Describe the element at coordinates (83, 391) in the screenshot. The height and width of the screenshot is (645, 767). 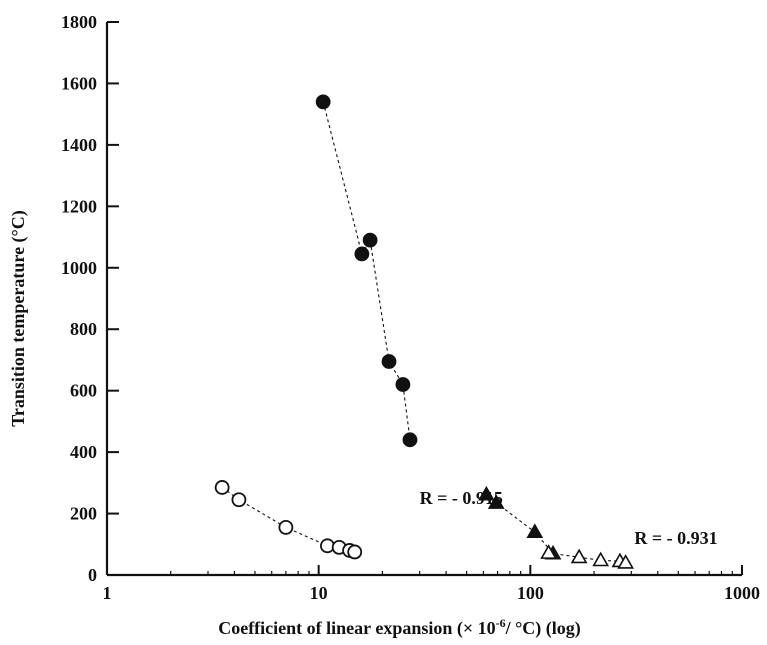
I see `y-tick-label: 600` at that location.